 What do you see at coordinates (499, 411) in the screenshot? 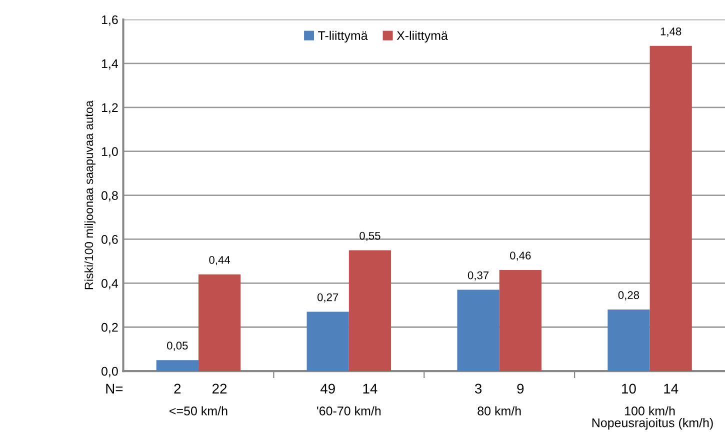
I see `x-tick-label: 80 km/h` at bounding box center [499, 411].